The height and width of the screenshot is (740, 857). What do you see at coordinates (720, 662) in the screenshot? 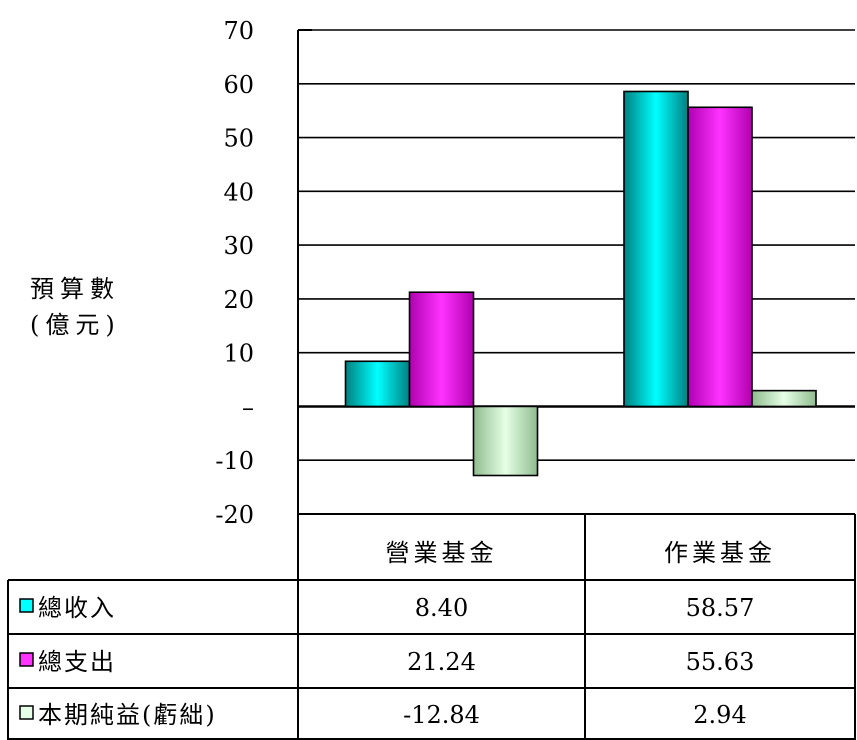
I see `data-label: 55.63` at bounding box center [720, 662].